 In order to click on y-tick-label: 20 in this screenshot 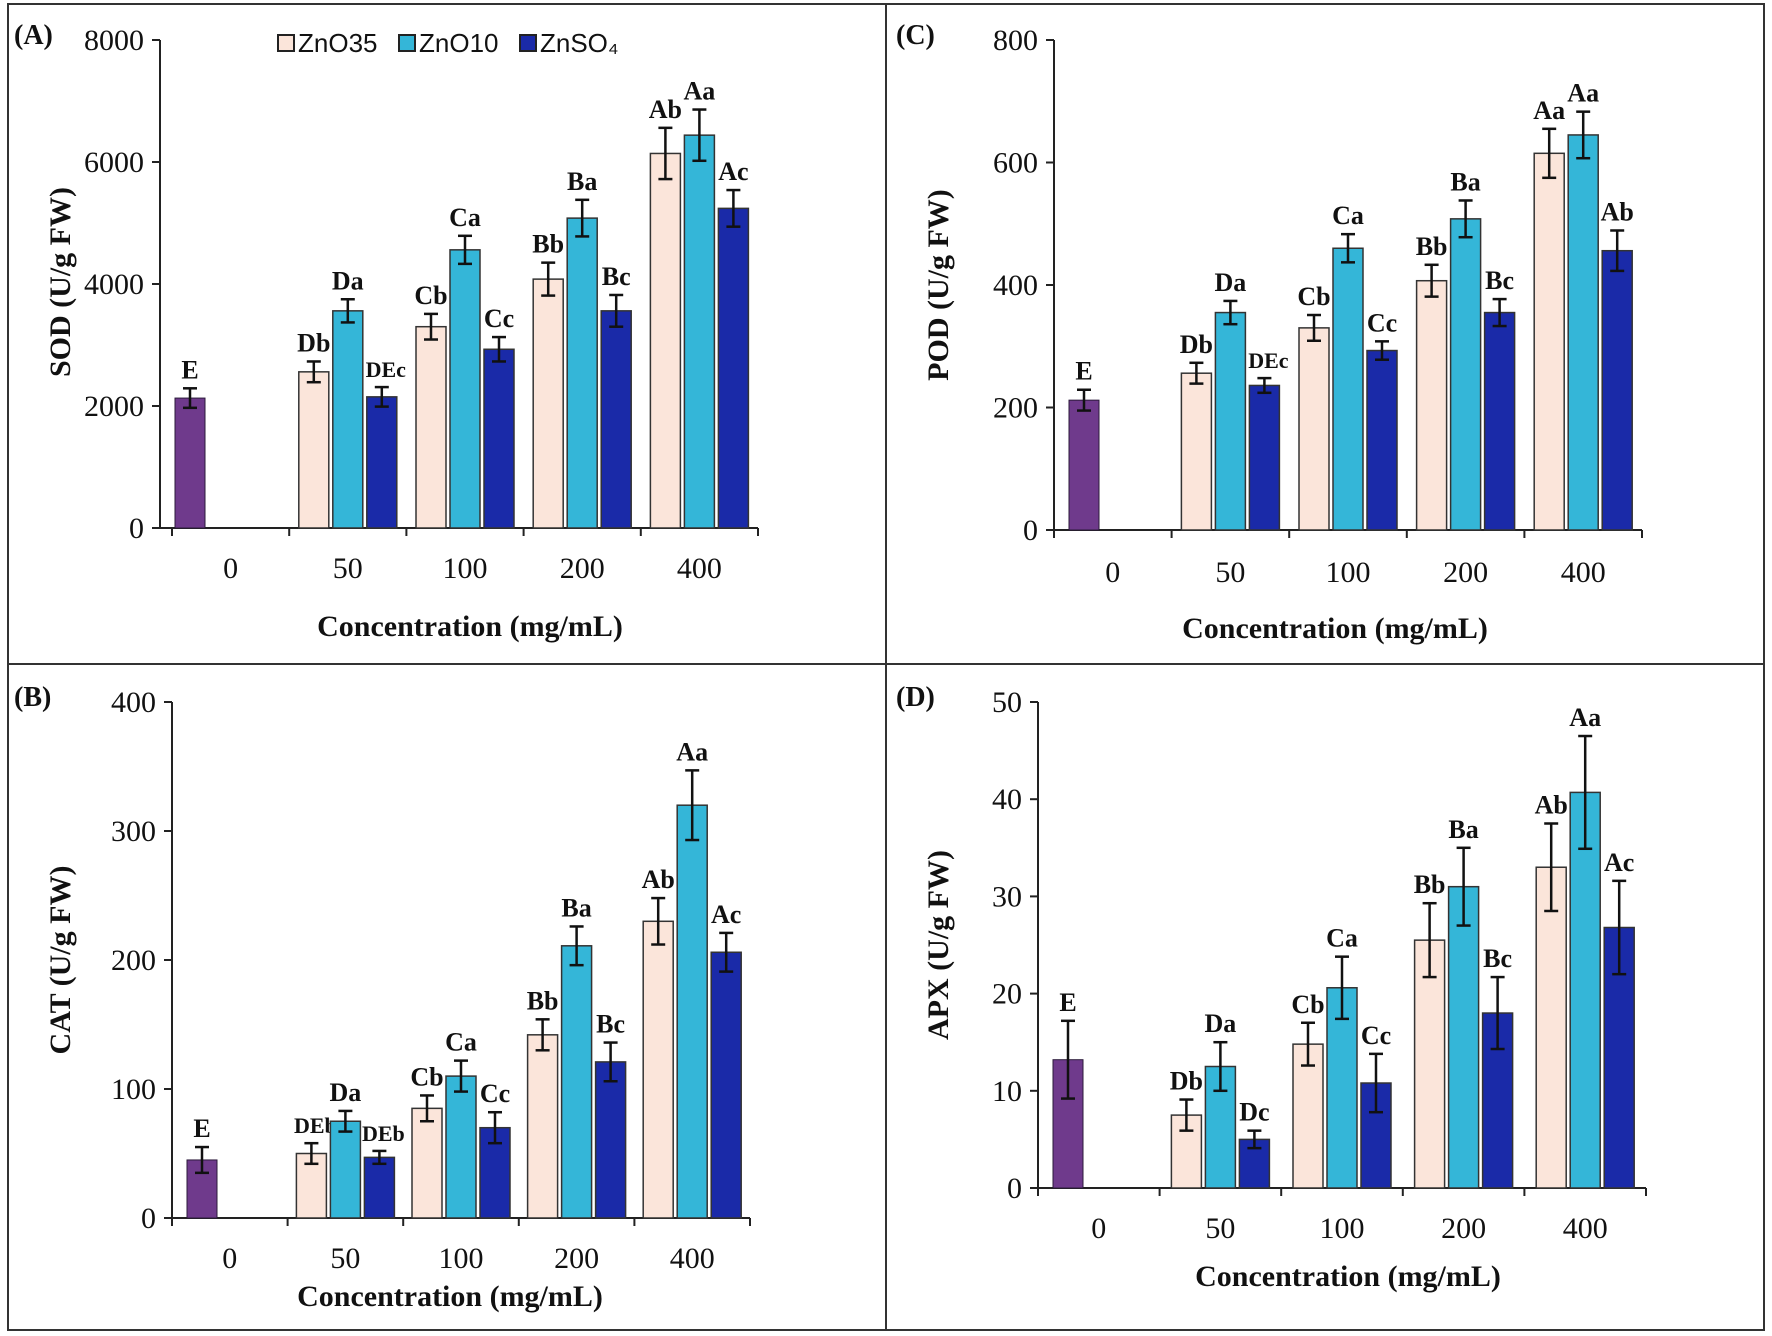, I will do `click(1007, 994)`.